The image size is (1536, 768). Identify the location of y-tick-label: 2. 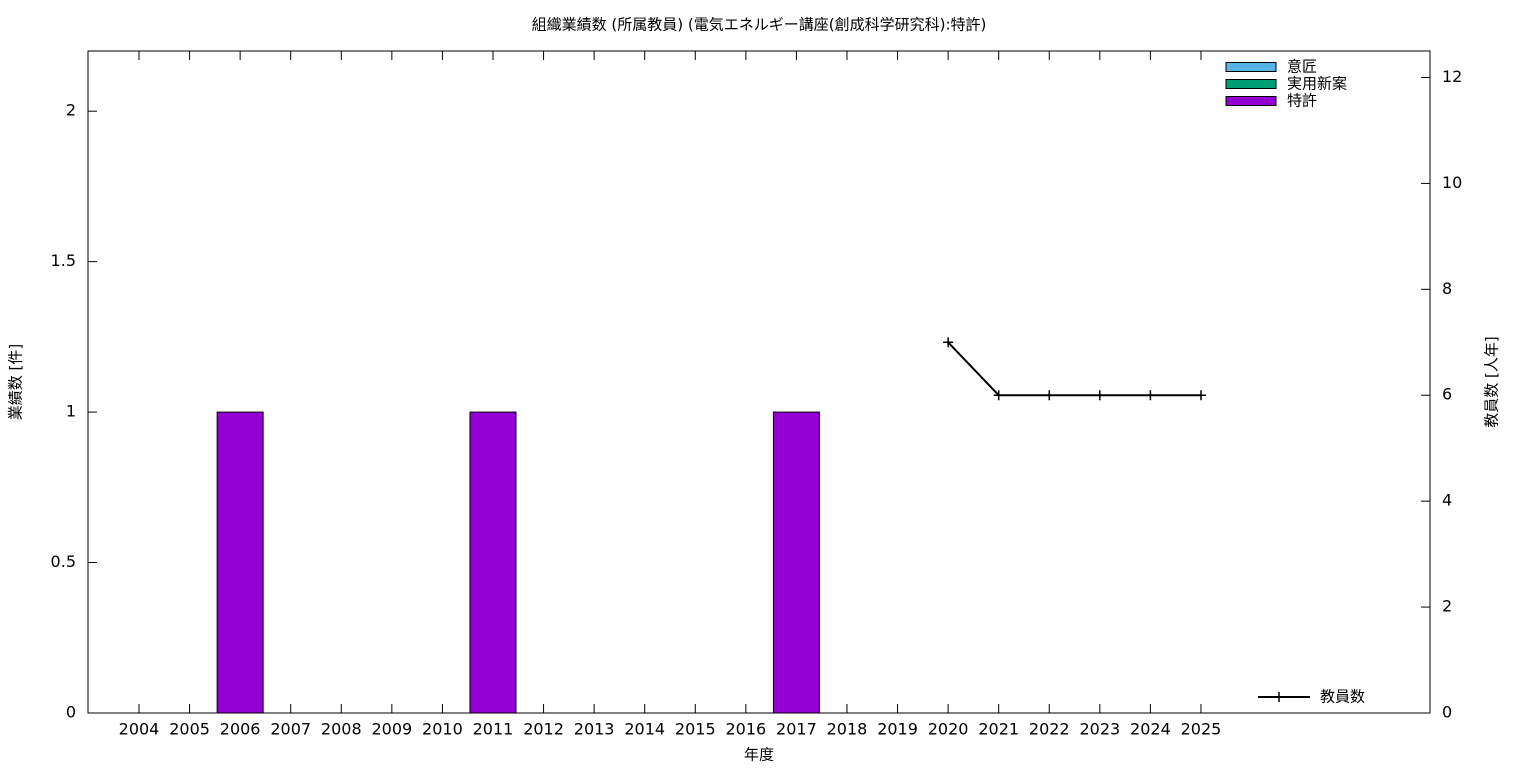
(71, 110).